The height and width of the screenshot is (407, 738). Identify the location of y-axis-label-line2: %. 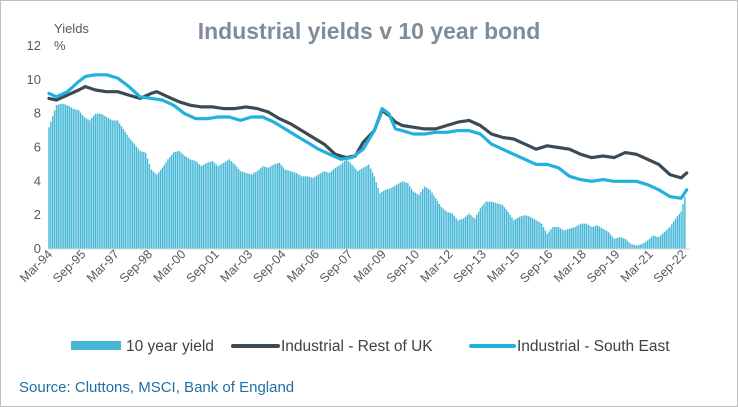
(60, 45).